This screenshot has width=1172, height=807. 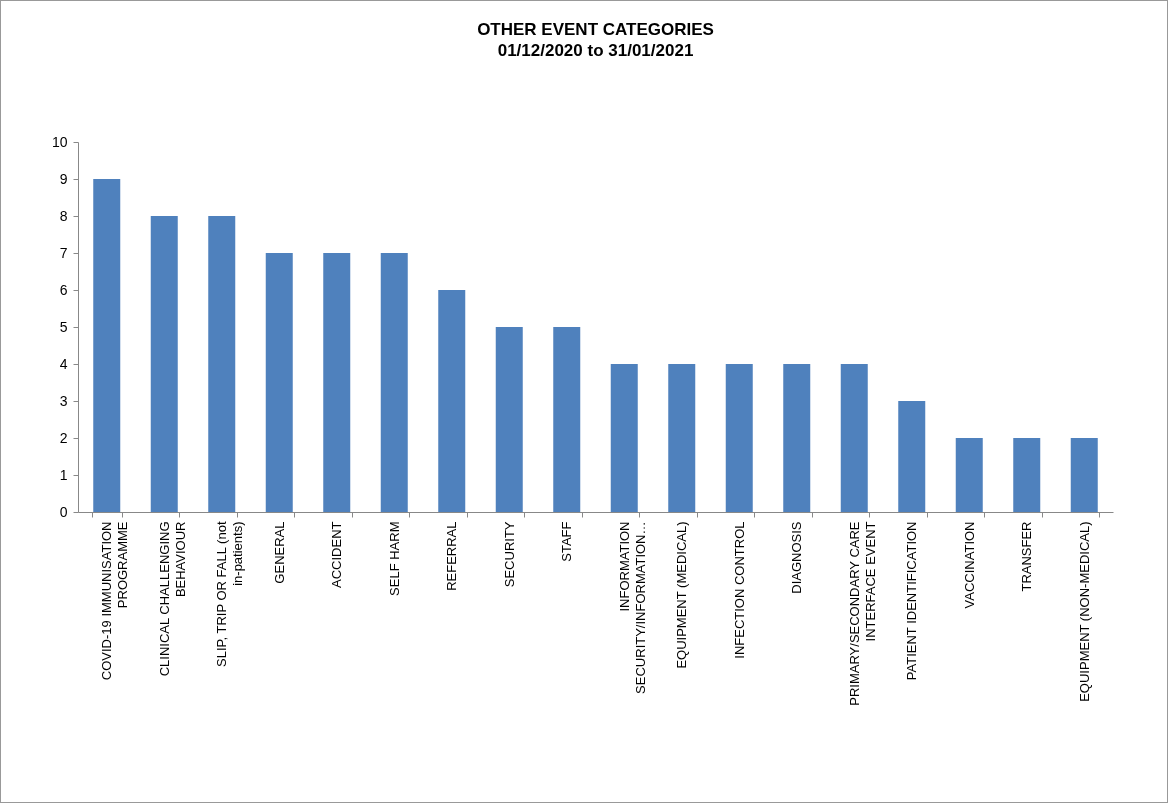 What do you see at coordinates (115, 601) in the screenshot?
I see `x-tick-label: COVID-19 IMMUNISATION PROGRAMME` at bounding box center [115, 601].